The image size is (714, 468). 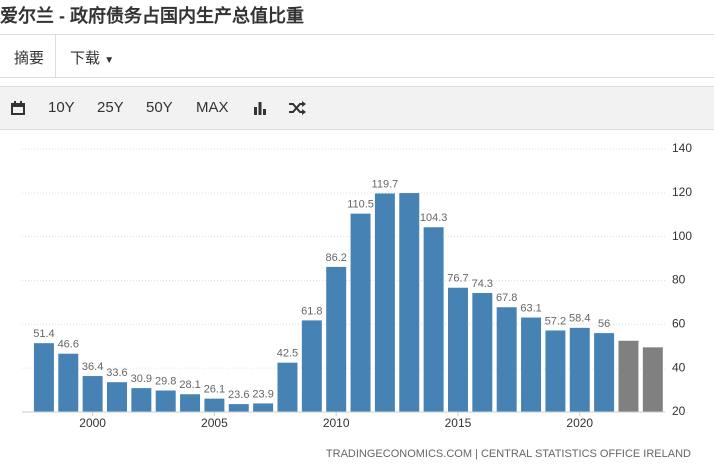 What do you see at coordinates (530, 308) in the screenshot?
I see `value-label: 63.1` at bounding box center [530, 308].